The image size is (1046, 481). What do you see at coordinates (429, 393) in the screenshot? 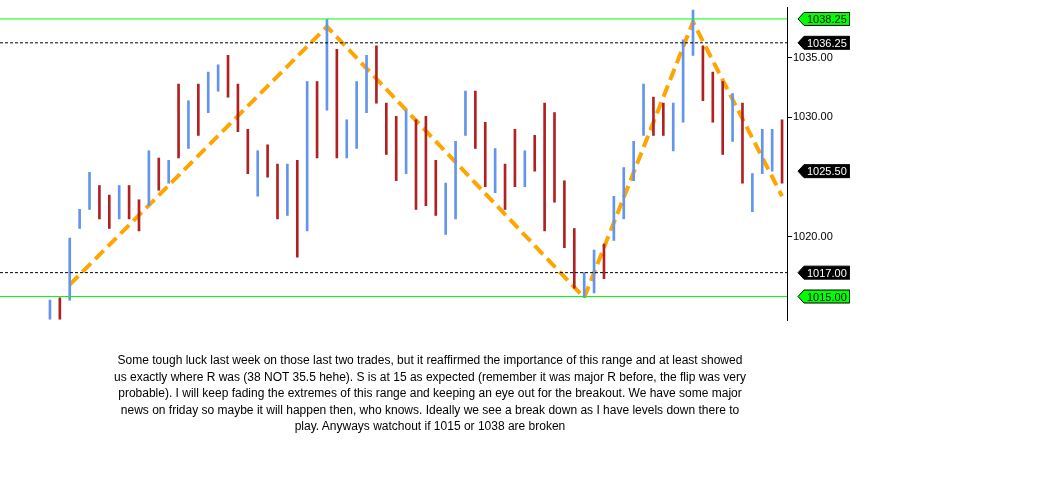
I see `text: Some tough luck last week on those last two trades, but it reaffirmed the importance of this range and at least showed us exactly where R was (38 NOT 35.5 hehe). S is at 15 as expected (remember it was major R before, the flip was very probable). I will keep fading the extremes of this range and keeping an eye out for the breakout. We have some major news on friday so maybe it will happen then, who knows. Ideally we see a break down as I have levels down there to play. Anyways watchout if 1015 or 1038 are broken` at bounding box center [429, 393].